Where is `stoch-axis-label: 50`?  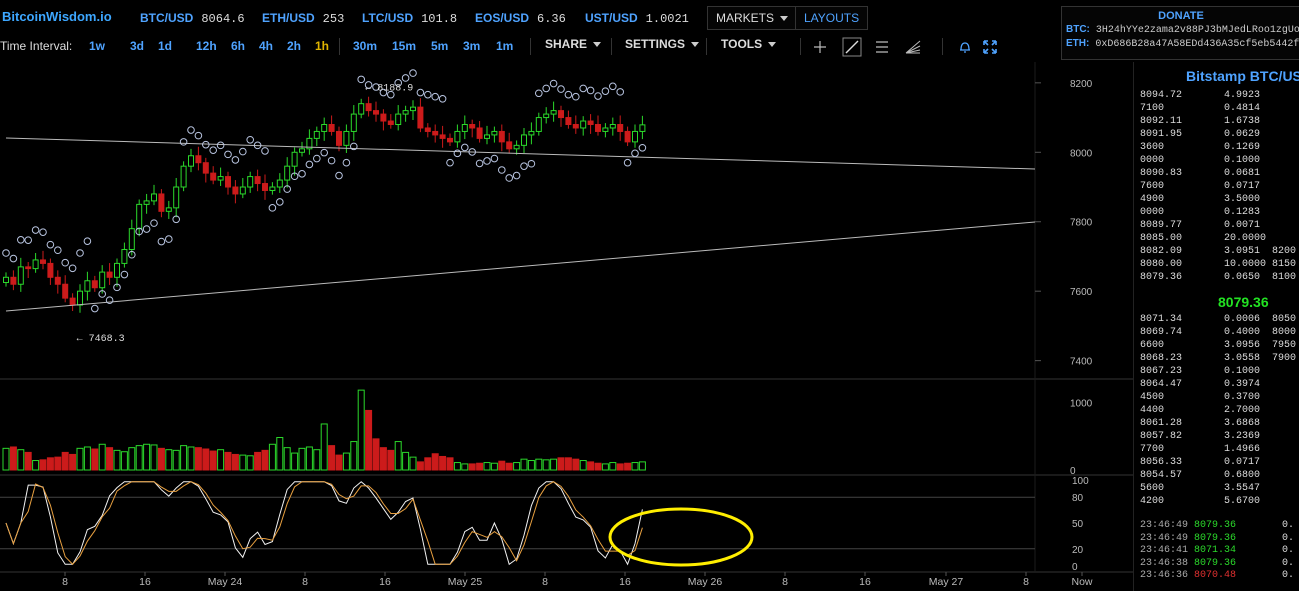 stoch-axis-label: 50 is located at coordinates (1078, 524).